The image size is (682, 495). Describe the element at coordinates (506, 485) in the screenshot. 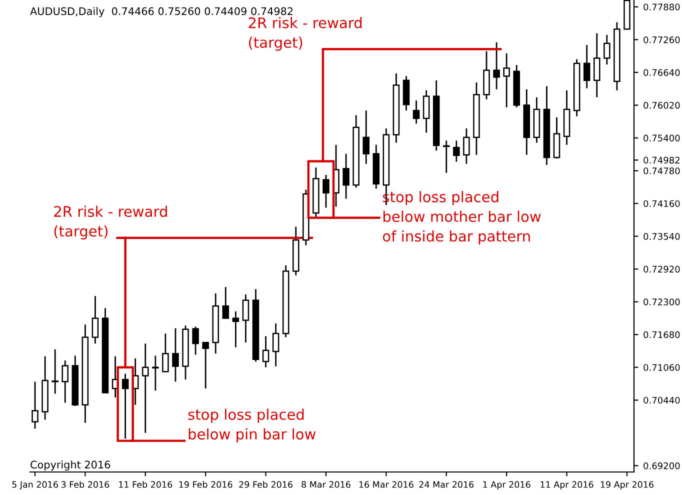

I see `x-tick-label: 1 Apr 2016` at that location.